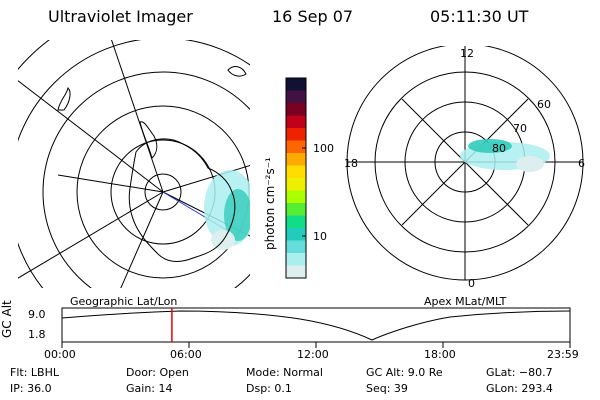  I want to click on glat-info: GLat: −80.7, so click(519, 372).